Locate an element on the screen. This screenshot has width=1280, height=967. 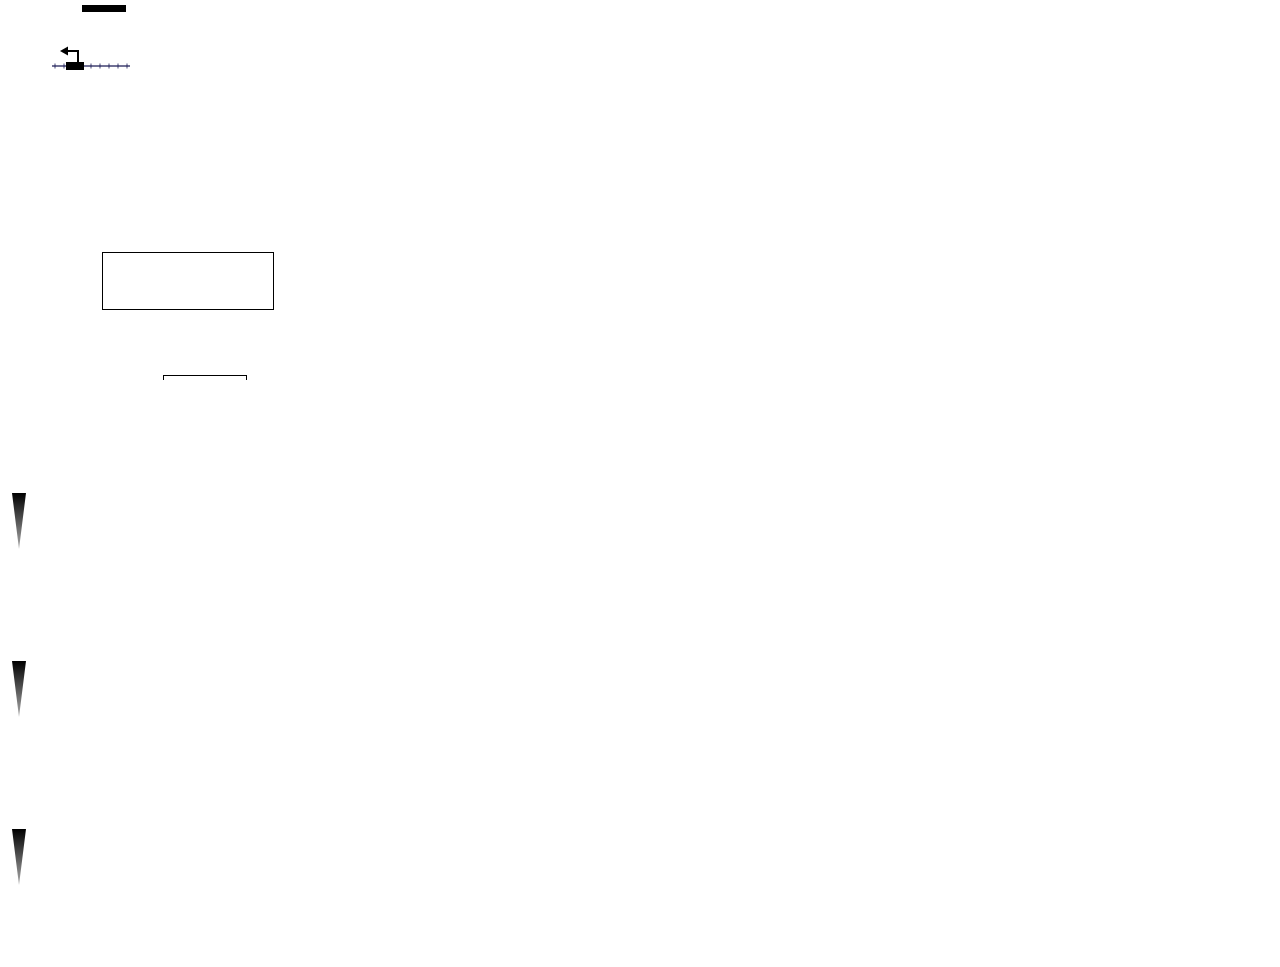
inset-to-sequence-fan is located at coordinates (205, 317).